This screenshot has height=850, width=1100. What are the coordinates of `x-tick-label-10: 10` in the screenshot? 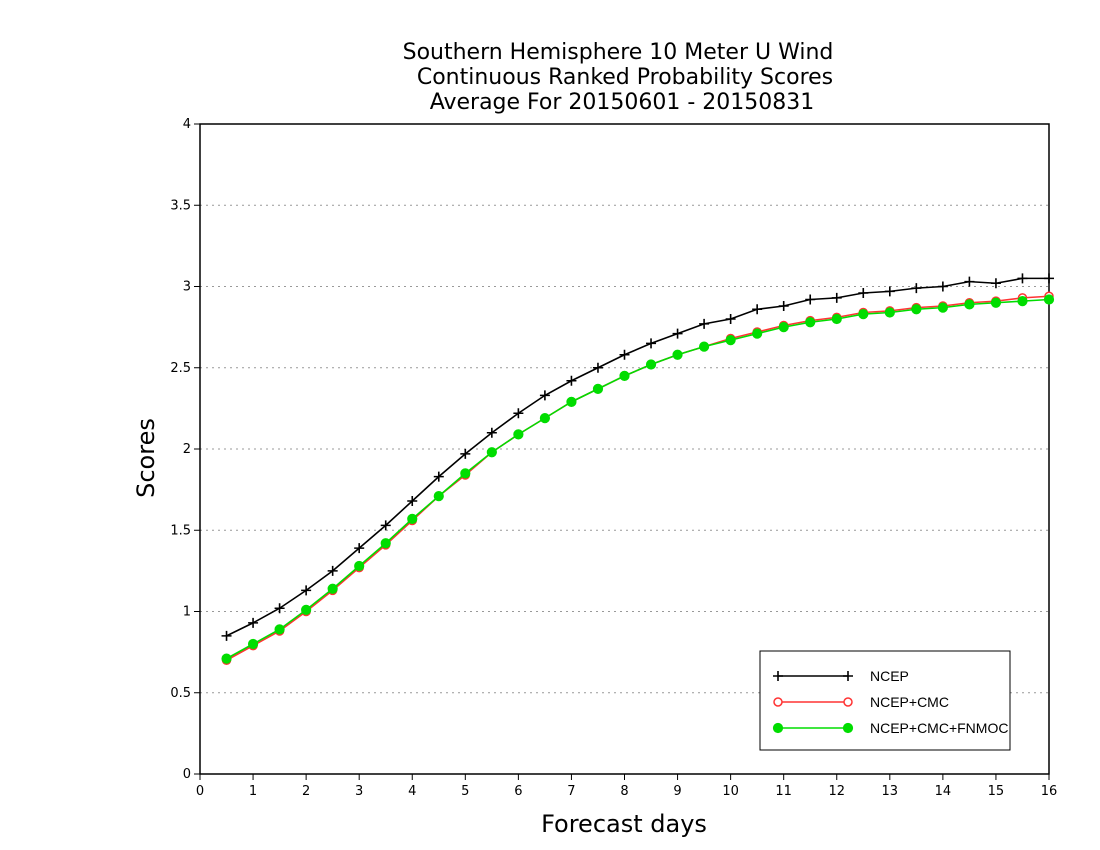 It's located at (730, 791).